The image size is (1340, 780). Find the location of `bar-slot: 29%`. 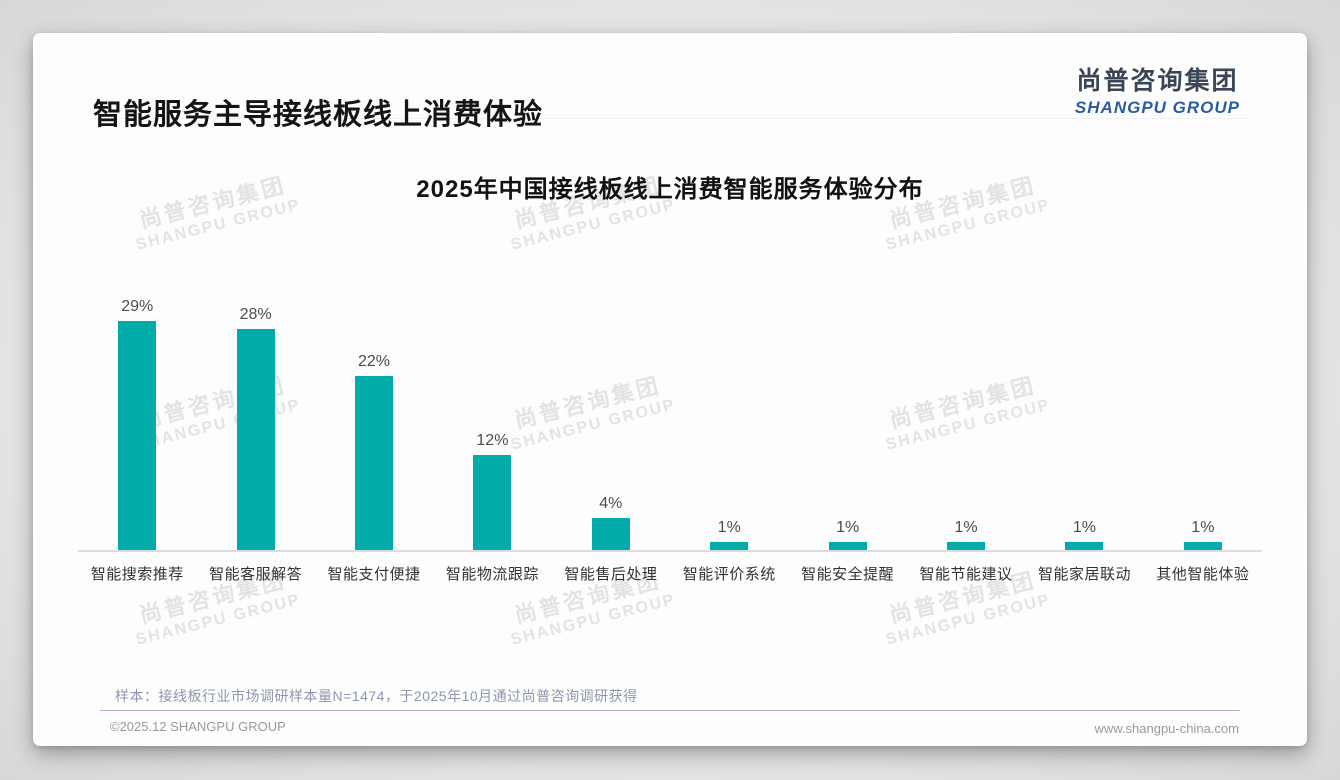

bar-slot: 29% is located at coordinates (137, 411).